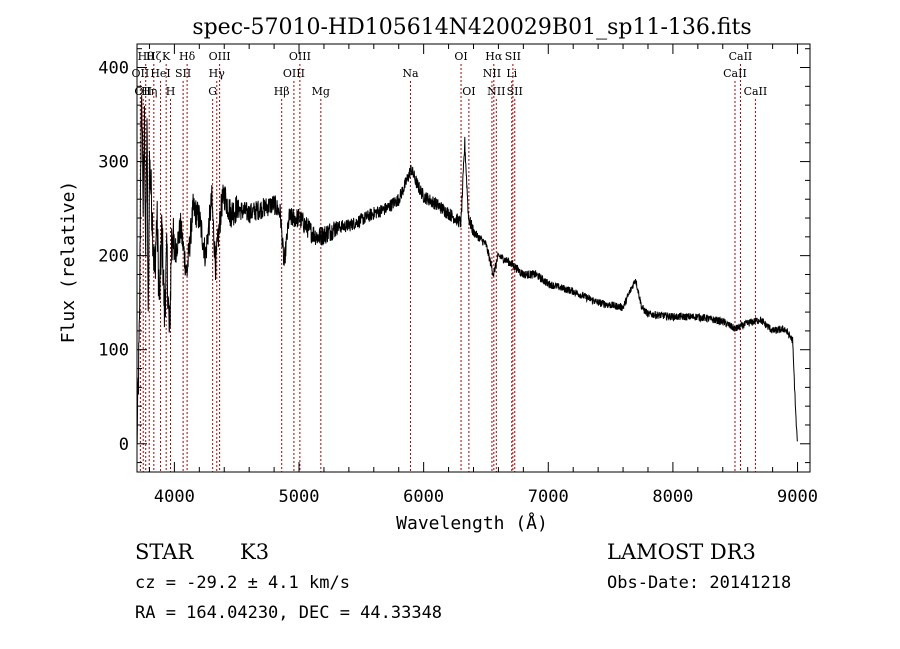 This screenshot has width=900, height=649. I want to click on line-marker-label: Li, so click(511, 73).